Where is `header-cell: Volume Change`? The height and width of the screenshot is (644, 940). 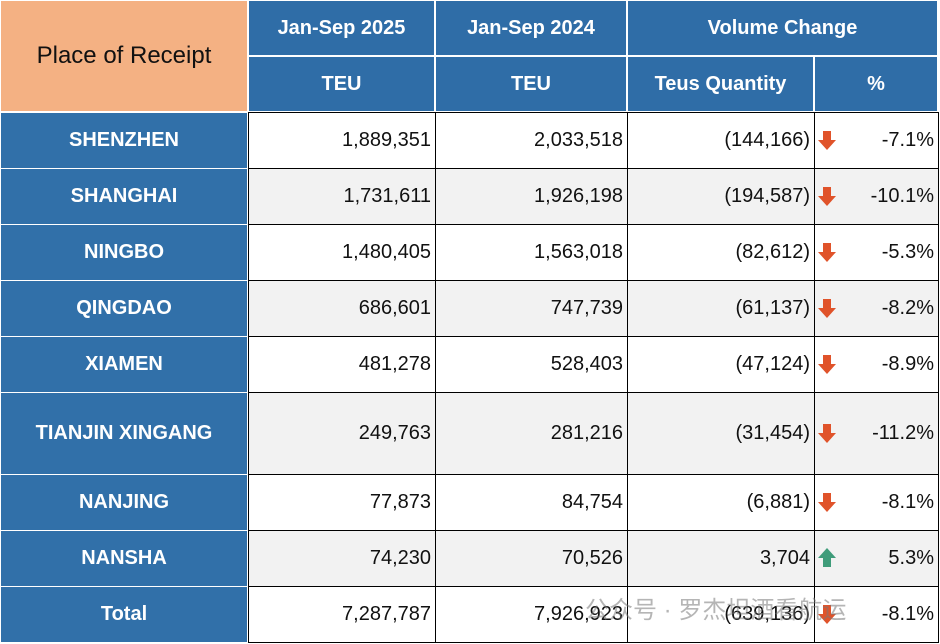
header-cell: Volume Change is located at coordinates (782, 28).